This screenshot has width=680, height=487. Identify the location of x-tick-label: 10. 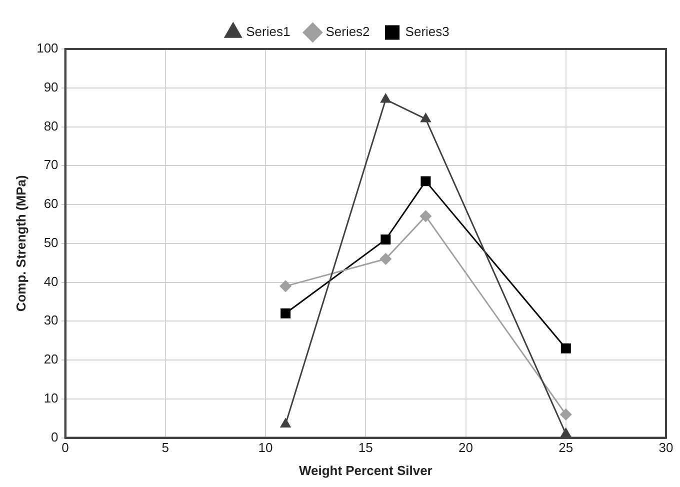
(265, 448).